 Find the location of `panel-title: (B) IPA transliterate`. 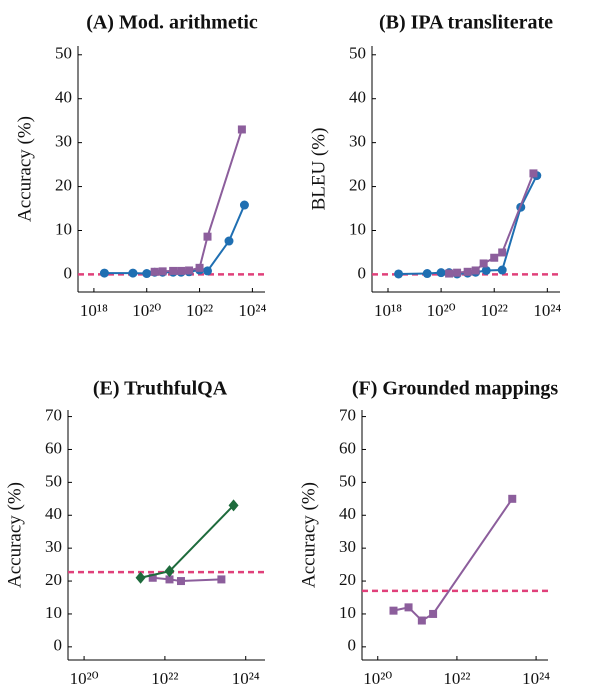

panel-title: (B) IPA transliterate is located at coordinates (466, 23).